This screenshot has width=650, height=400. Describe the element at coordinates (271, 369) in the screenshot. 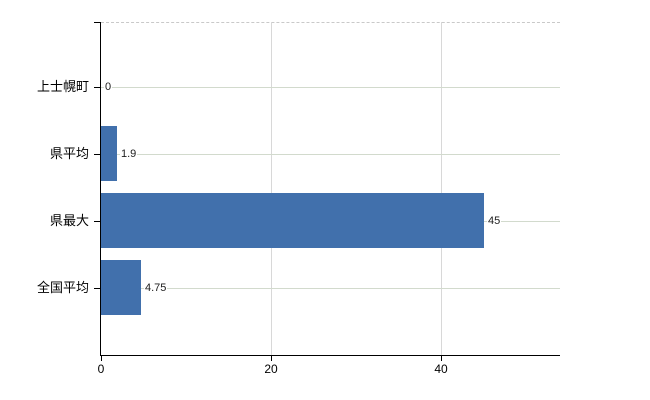

I see `x-axis-tick-label: 20` at that location.